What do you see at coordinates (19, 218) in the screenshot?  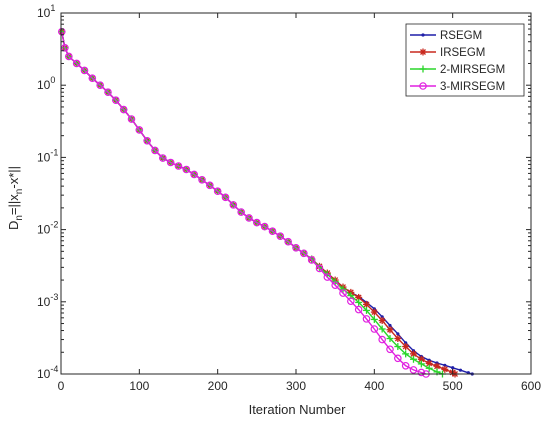 I see `y-title-sub1: n` at bounding box center [19, 218].